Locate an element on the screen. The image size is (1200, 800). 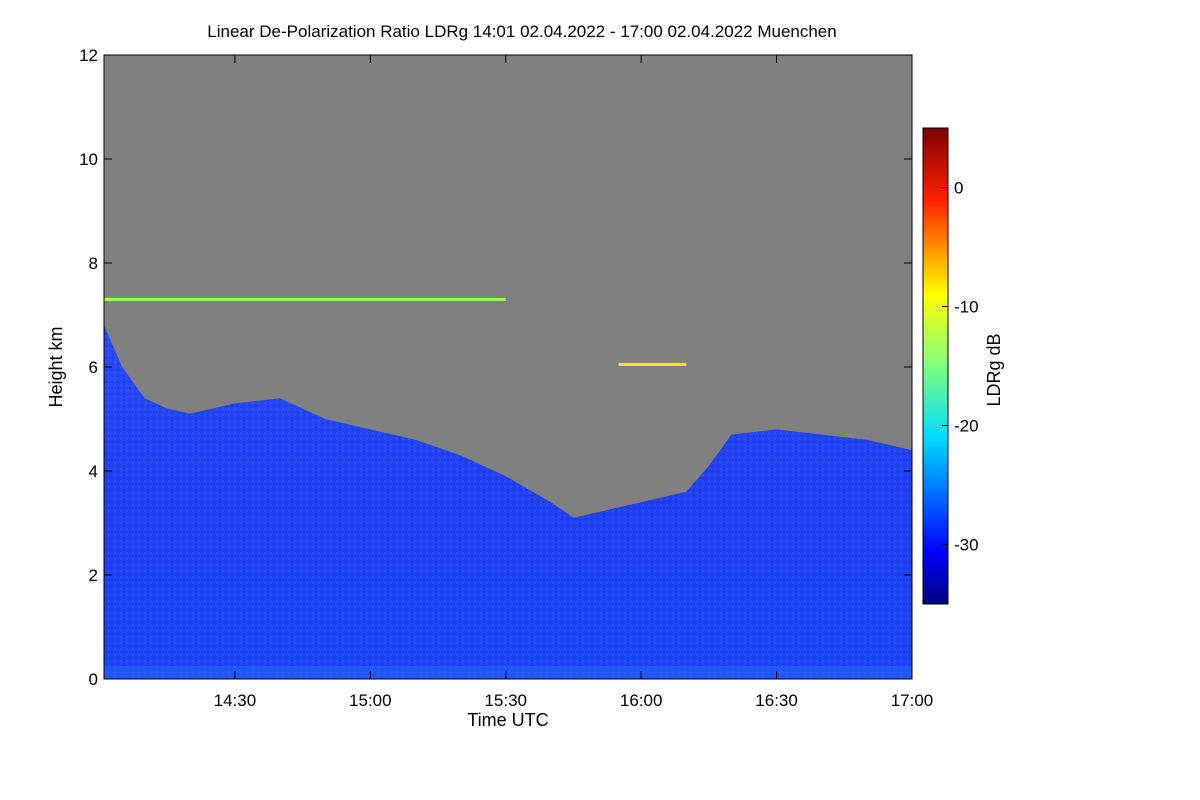
x-tick-label: 15:00 is located at coordinates (370, 700).